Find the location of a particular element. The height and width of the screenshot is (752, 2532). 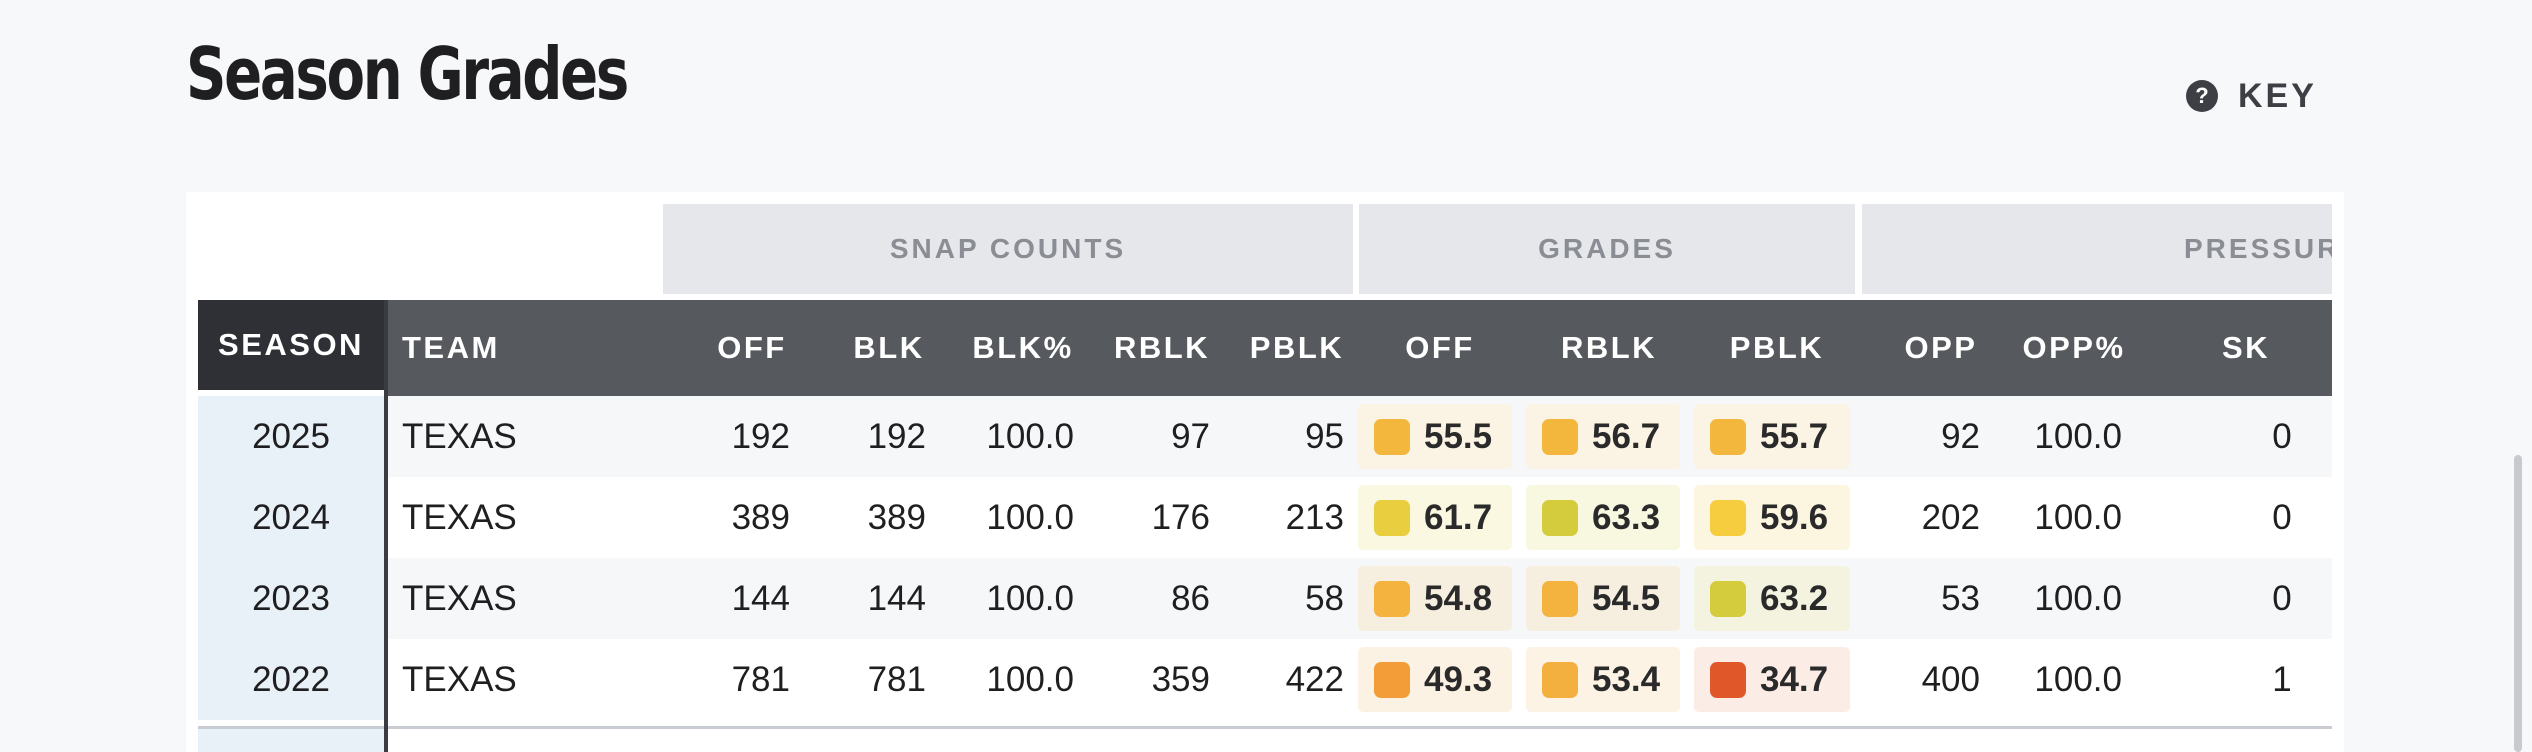

grade-pblk-badge: 55.7 is located at coordinates (1772, 436).